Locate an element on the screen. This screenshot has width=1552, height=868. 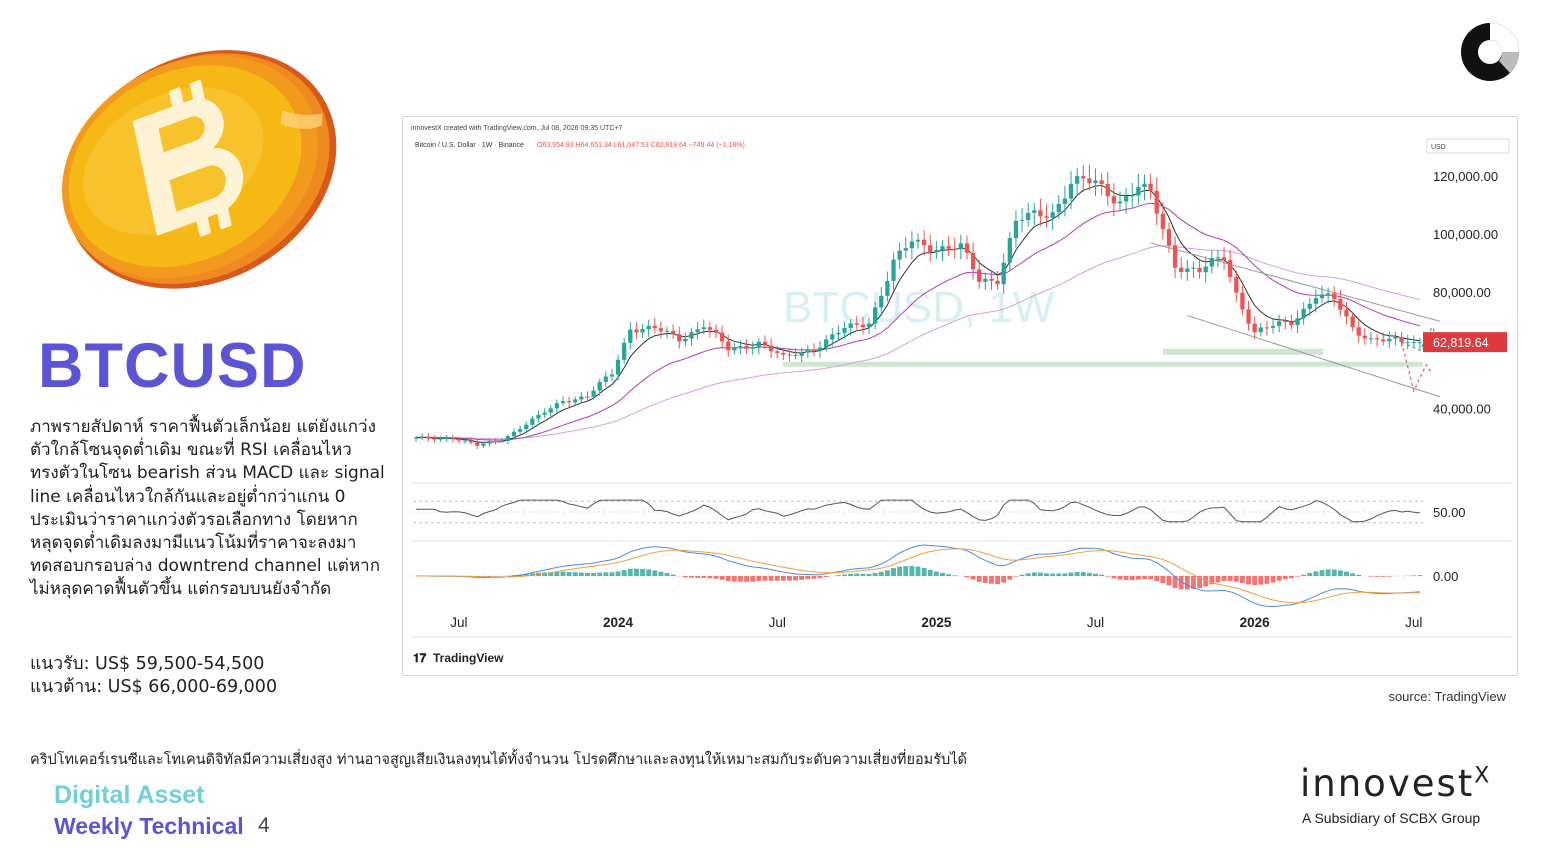
resistance-level: แนวต้าน: US$ 66,000-69,000 is located at coordinates (154, 687).